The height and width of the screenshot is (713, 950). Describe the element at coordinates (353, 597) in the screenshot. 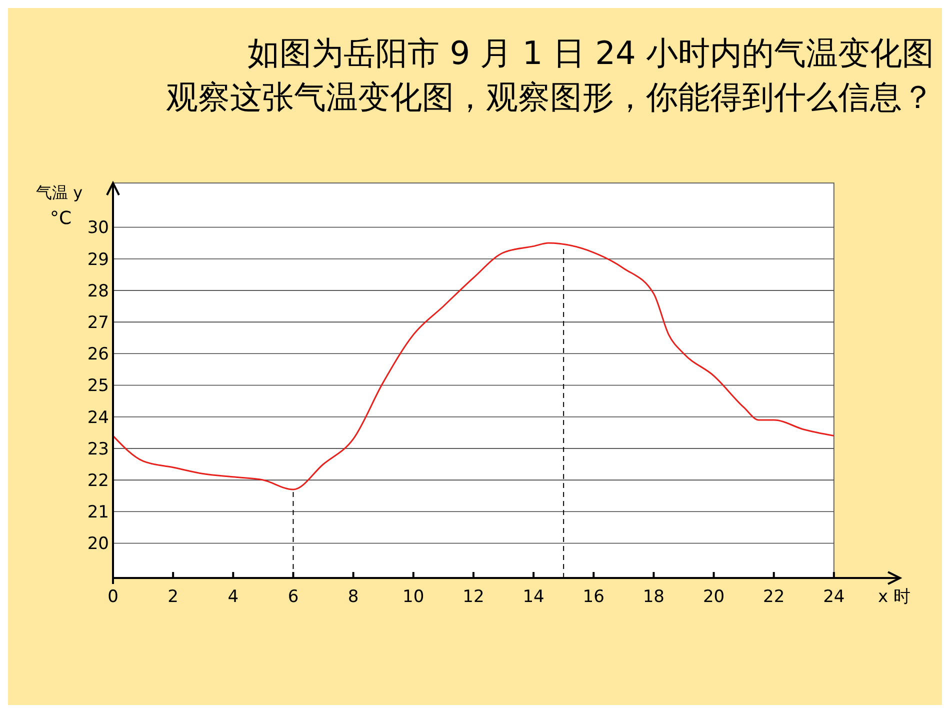

I see `x-tick-label: 8` at that location.